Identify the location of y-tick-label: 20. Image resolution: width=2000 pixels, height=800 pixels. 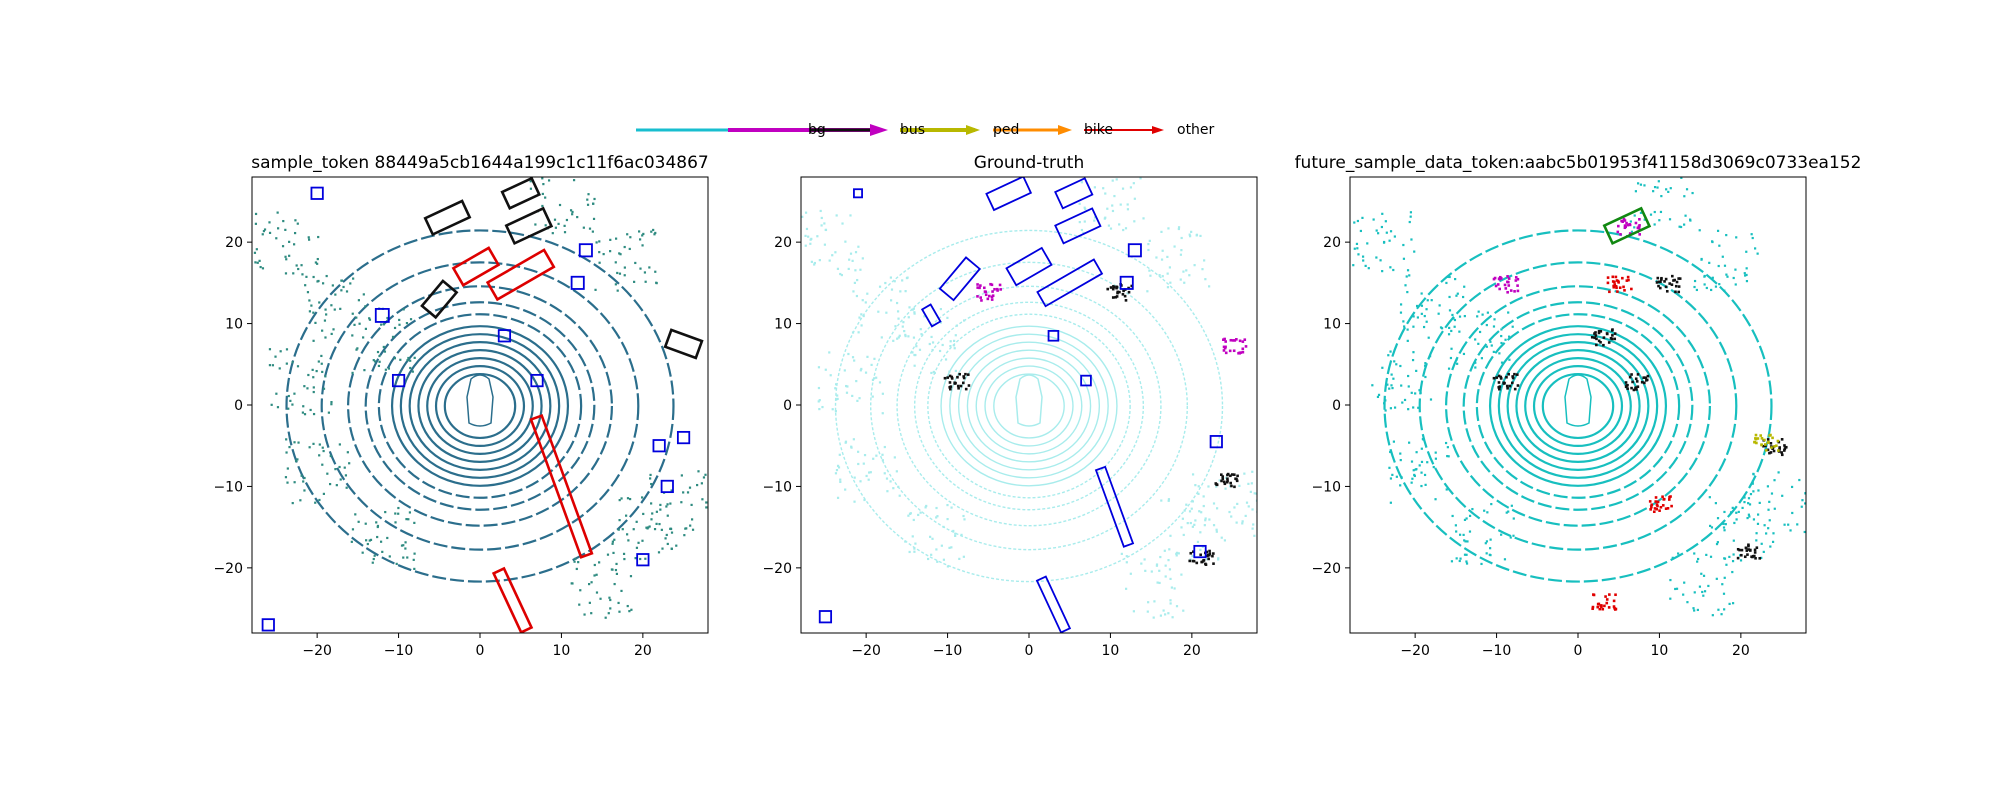
(234, 243).